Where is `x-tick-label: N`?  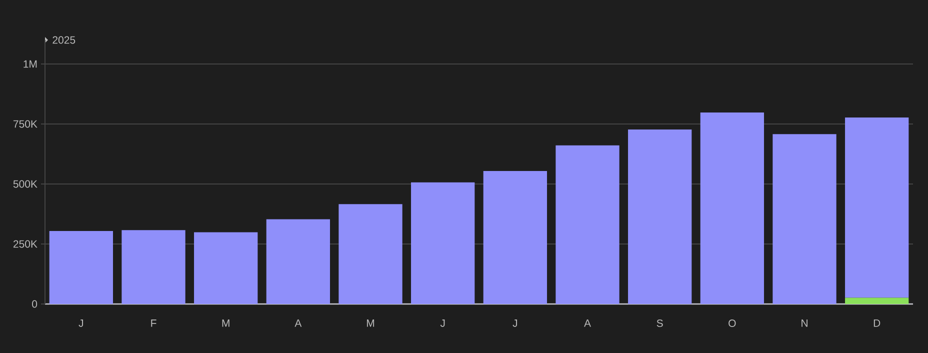 x-tick-label: N is located at coordinates (805, 323).